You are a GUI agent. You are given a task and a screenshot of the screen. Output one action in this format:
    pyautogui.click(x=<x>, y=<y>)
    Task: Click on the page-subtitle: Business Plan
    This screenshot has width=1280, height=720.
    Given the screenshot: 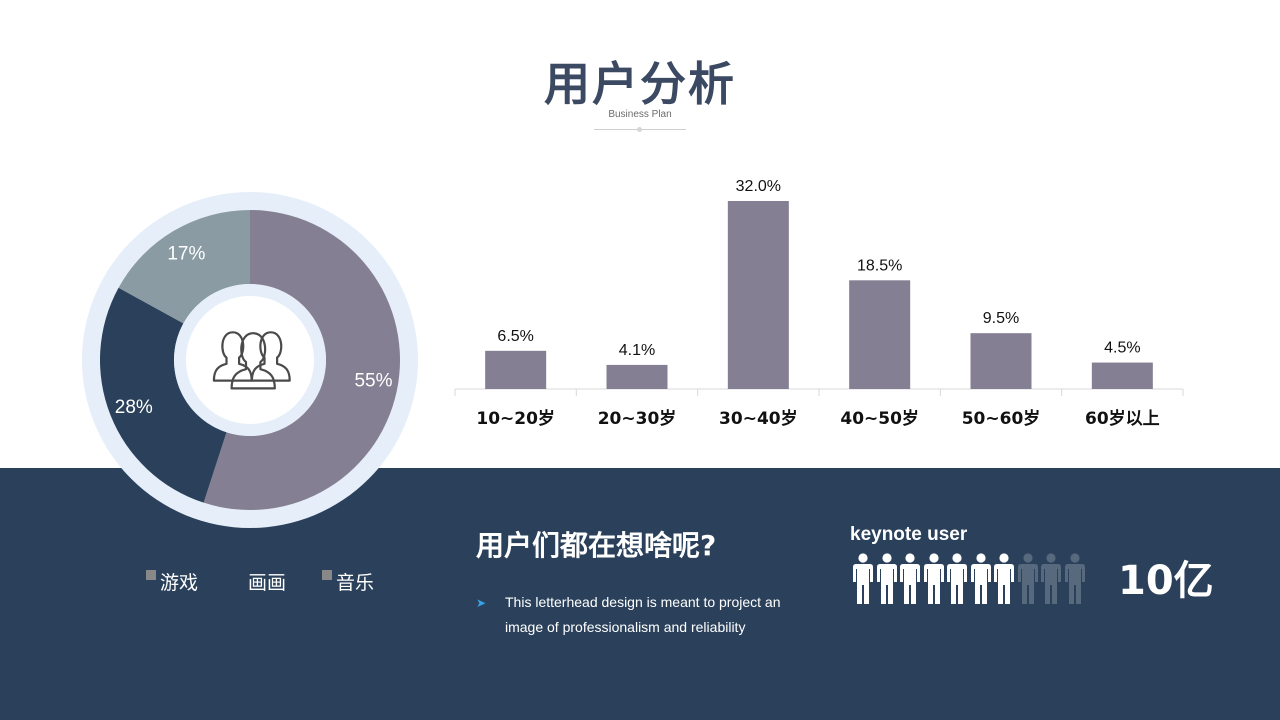 What is the action you would take?
    pyautogui.click(x=640, y=114)
    